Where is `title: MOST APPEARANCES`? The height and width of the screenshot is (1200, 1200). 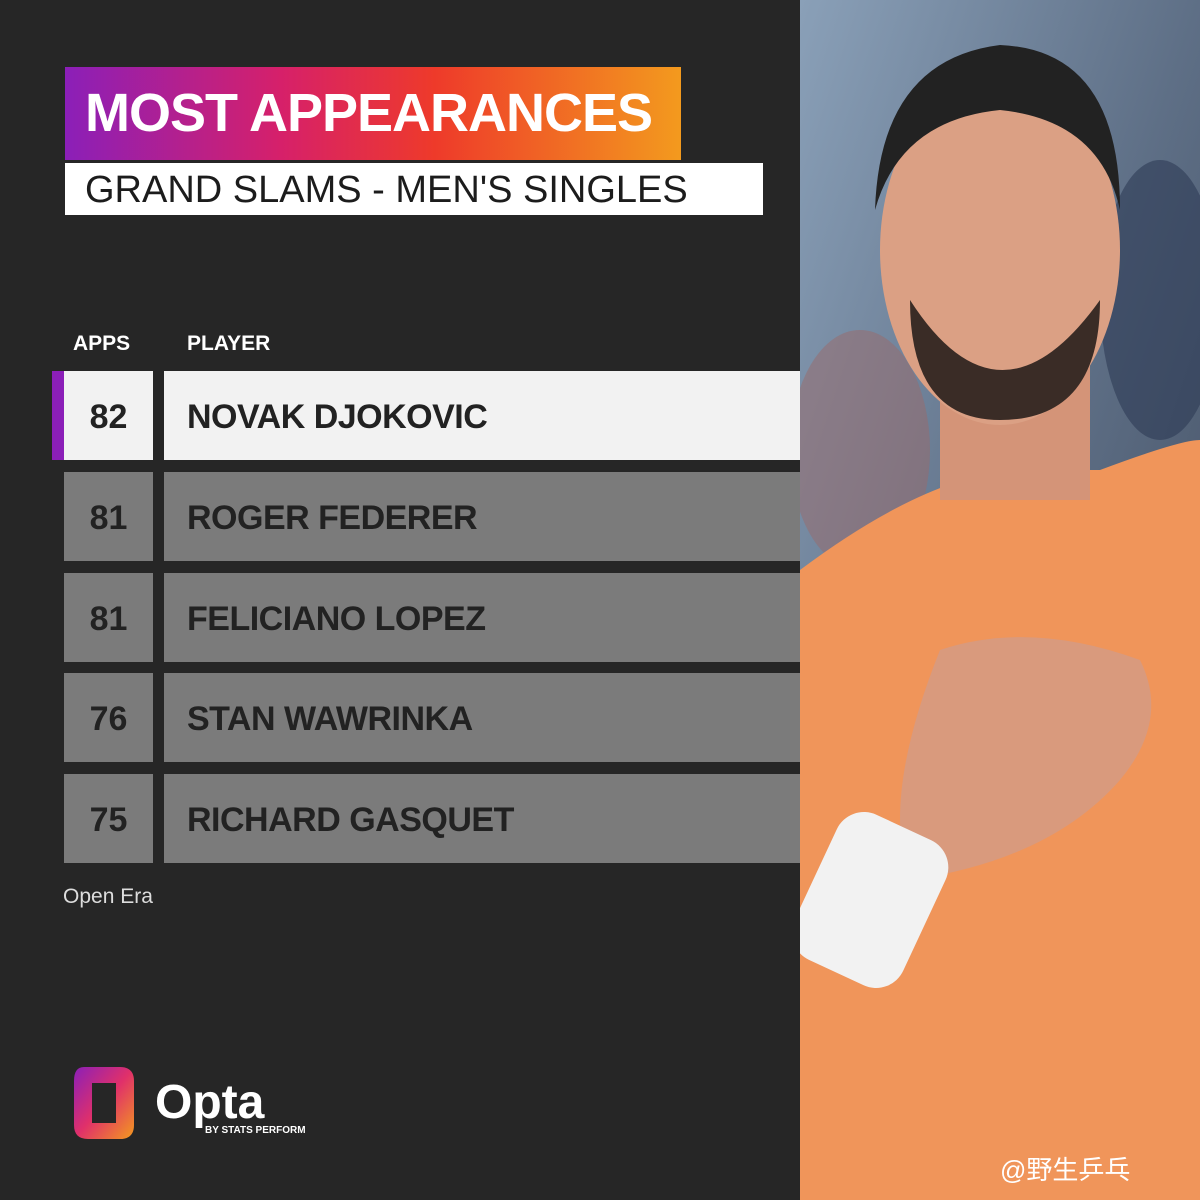
title: MOST APPEARANCES is located at coordinates (373, 113).